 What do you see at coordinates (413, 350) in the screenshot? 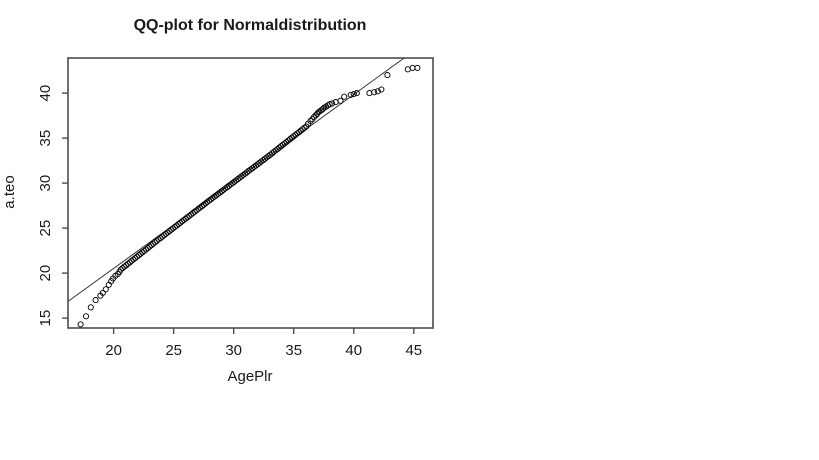
I see `x-tick-label: 45` at bounding box center [413, 350].